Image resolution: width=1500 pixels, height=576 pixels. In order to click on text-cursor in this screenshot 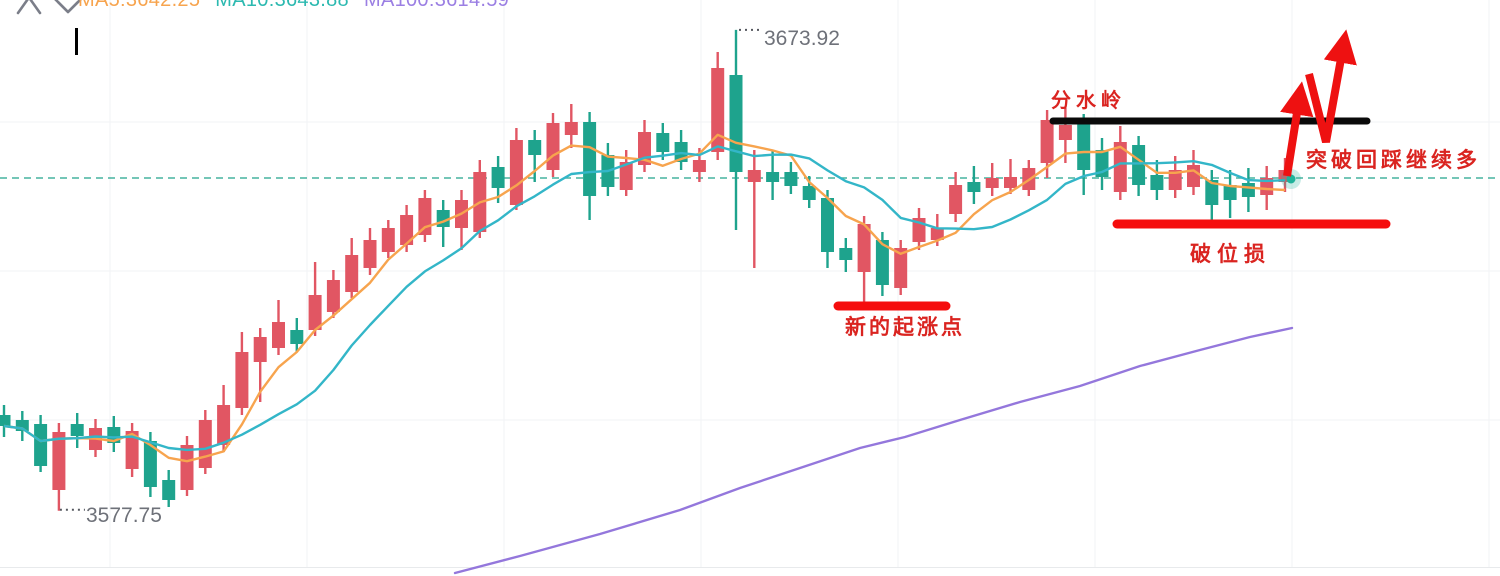, I will do `click(76, 41)`.